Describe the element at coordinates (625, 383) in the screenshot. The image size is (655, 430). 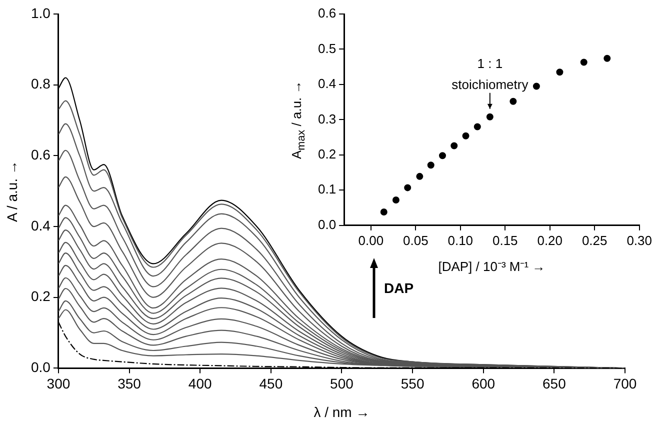
I see `x-tick-label: 700` at that location.